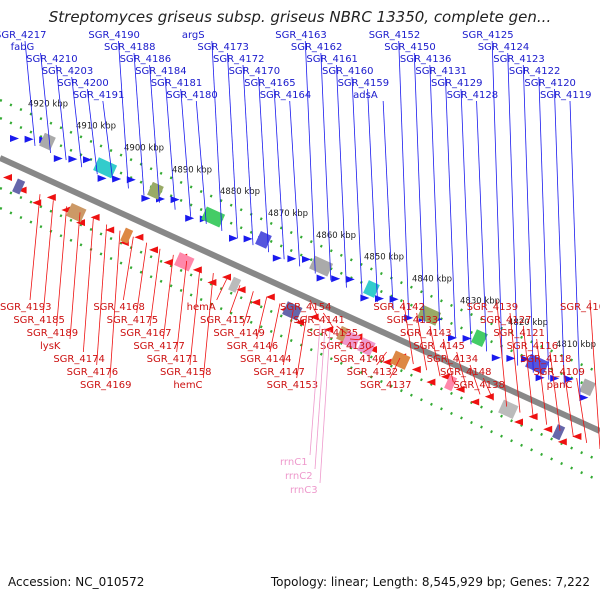 The width and height of the screenshot is (600, 600). Describe the element at coordinates (187, 385) in the screenshot. I see `reverse-gene-label: hemC` at that location.